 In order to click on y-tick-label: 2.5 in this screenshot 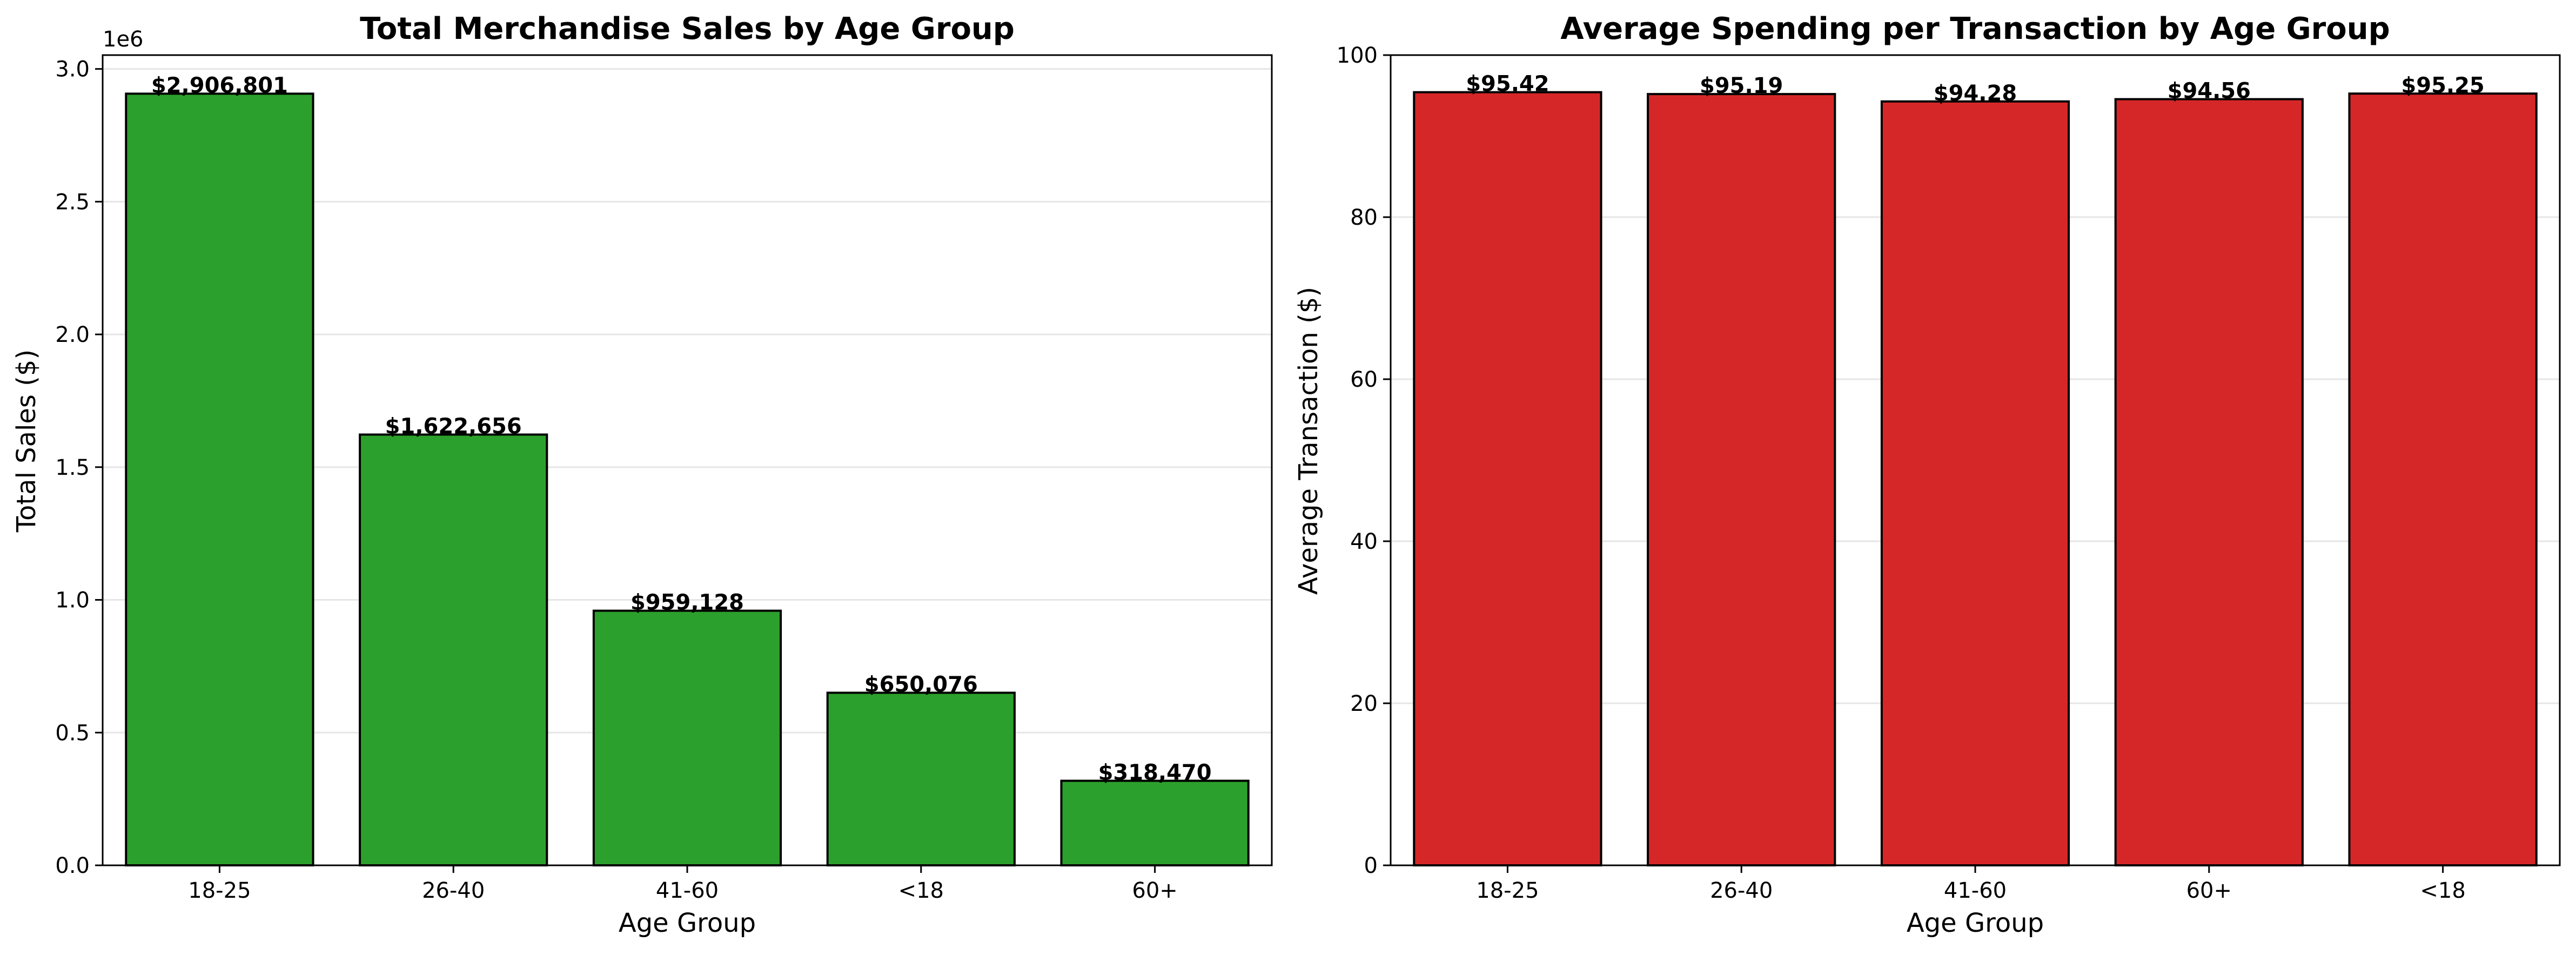, I will do `click(73, 202)`.